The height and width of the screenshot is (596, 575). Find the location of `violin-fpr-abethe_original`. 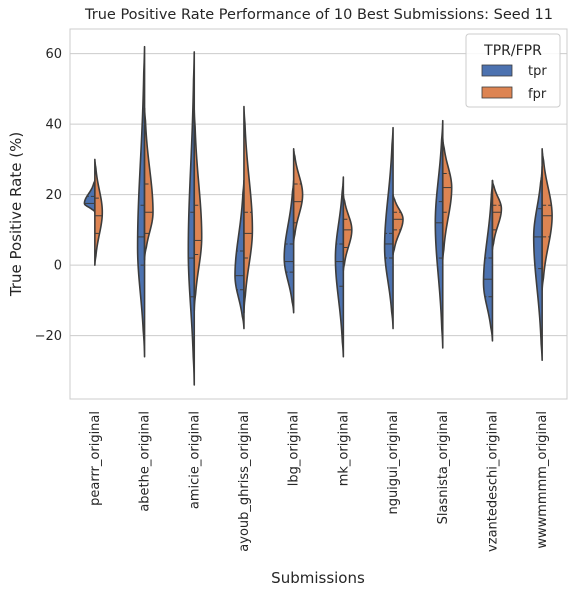

violin-fpr-abethe_original is located at coordinates (148, 184).